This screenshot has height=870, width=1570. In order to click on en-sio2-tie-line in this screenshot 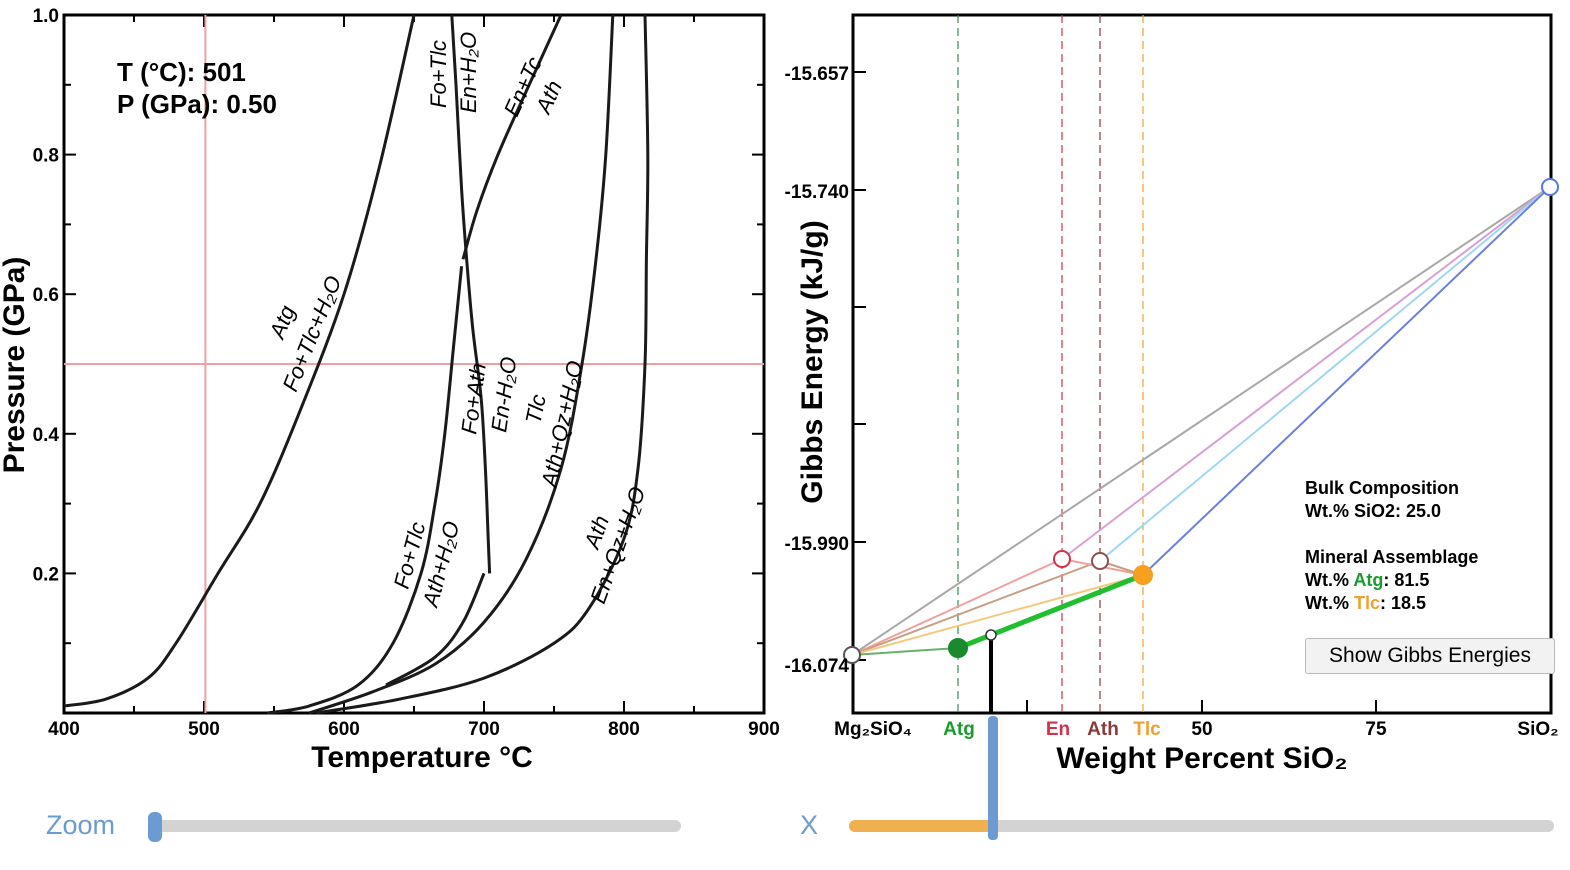, I will do `click(1306, 373)`.